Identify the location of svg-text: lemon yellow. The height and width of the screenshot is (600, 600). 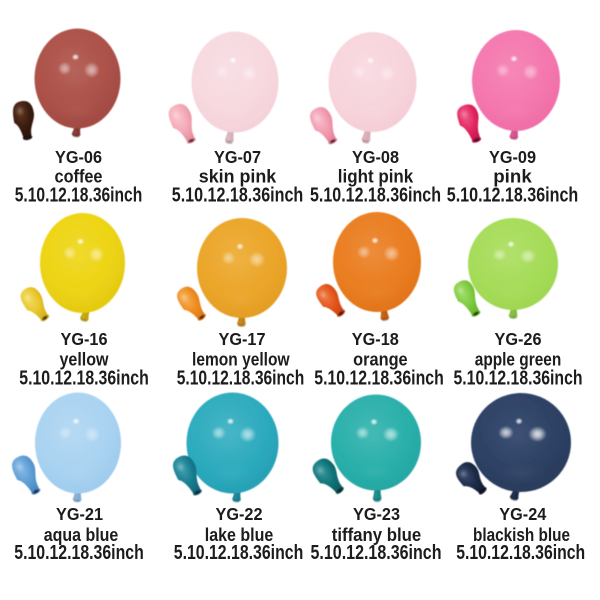
(241, 359).